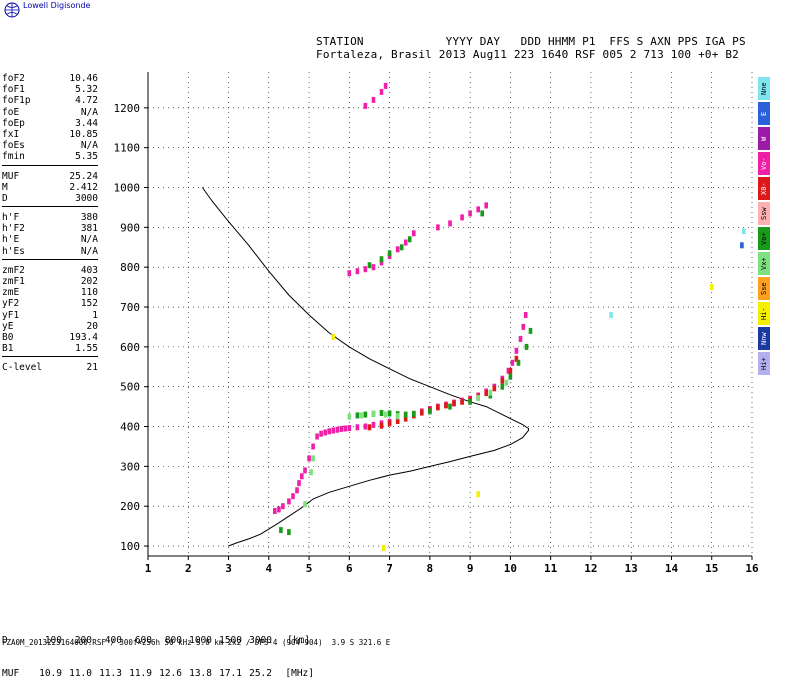 The width and height of the screenshot is (800, 690). I want to click on parameter-name: zmF2, so click(13, 270).